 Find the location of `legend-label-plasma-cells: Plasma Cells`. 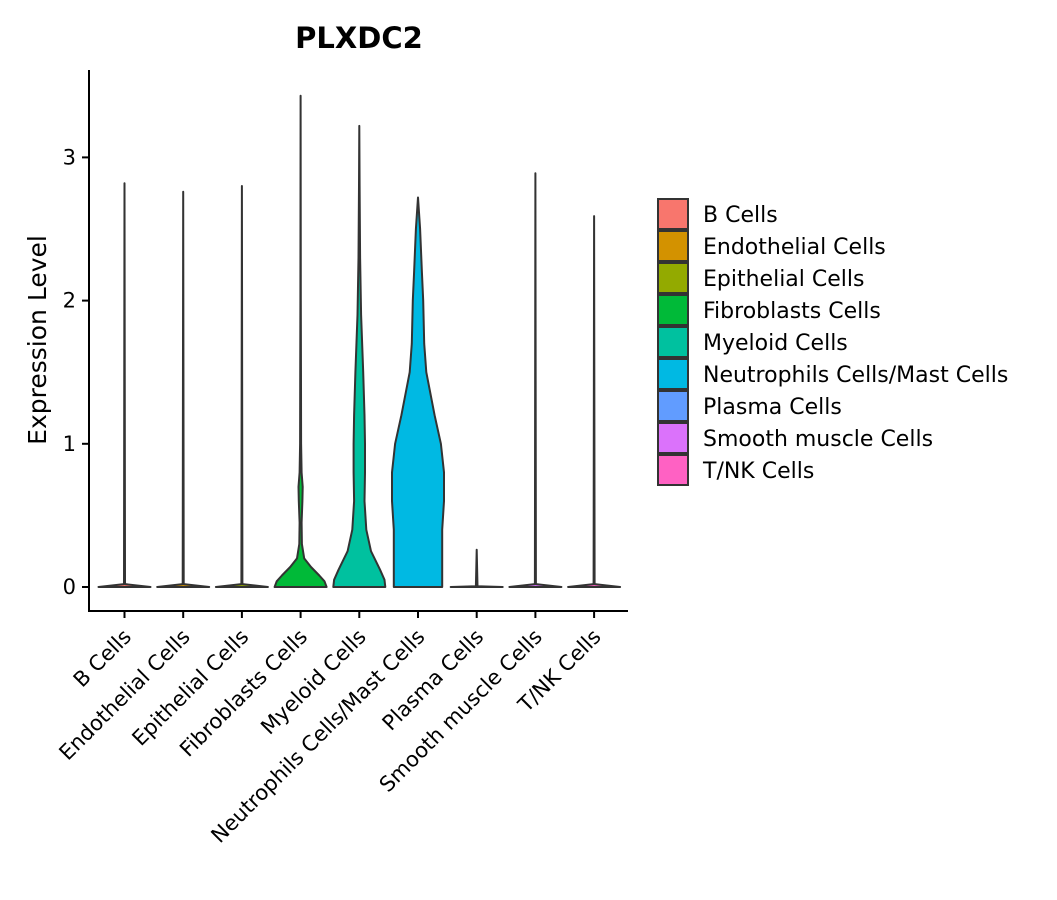

legend-label-plasma-cells: Plasma Cells is located at coordinates (772, 407).